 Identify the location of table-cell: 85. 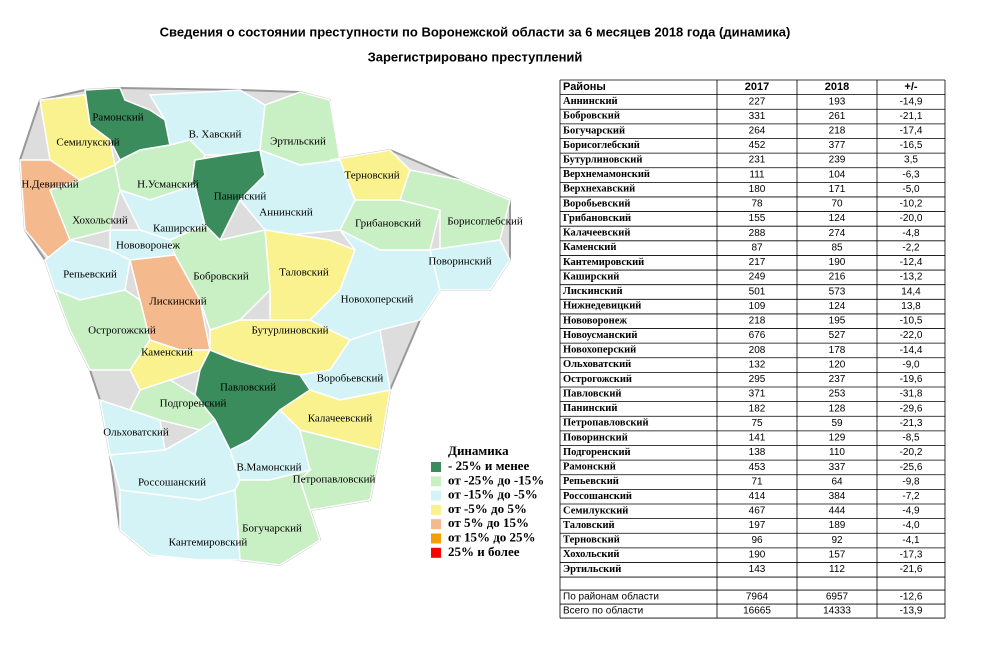
(837, 247).